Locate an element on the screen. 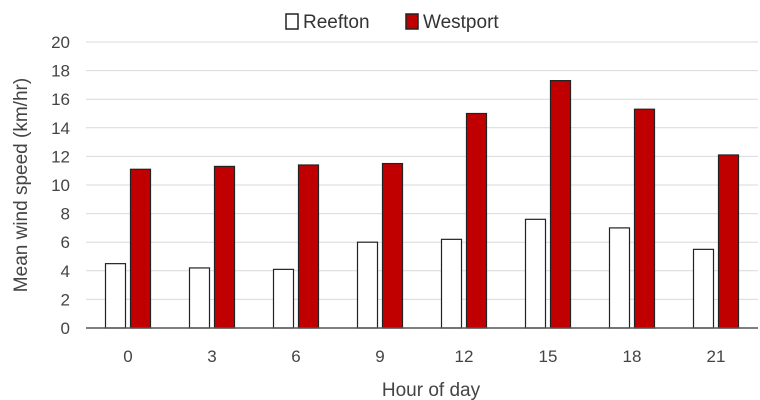  y-tick-labels: 0 2 4 6 8 10 12 14 16 18 20 is located at coordinates (60, 185).